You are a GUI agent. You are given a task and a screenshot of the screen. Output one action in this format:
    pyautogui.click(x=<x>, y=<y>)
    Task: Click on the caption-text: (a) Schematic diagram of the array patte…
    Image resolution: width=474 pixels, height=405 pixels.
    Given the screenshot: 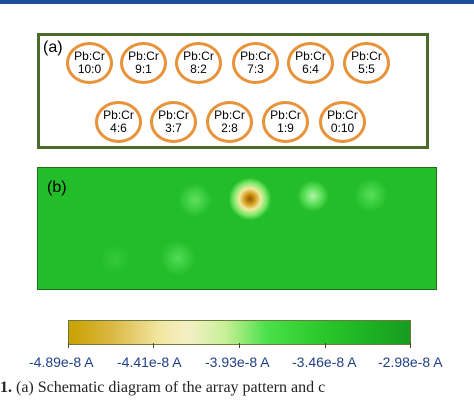 What is the action you would take?
    pyautogui.click(x=171, y=387)
    